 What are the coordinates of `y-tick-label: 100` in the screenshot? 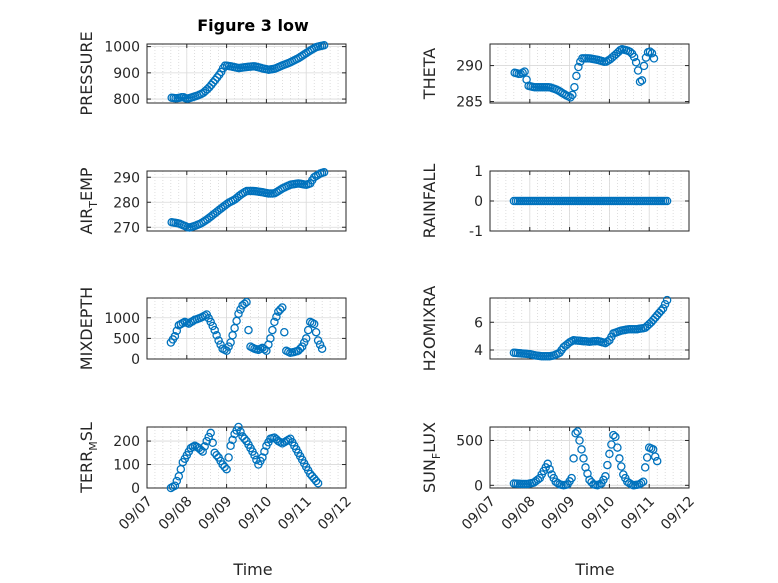 It's located at (126, 466).